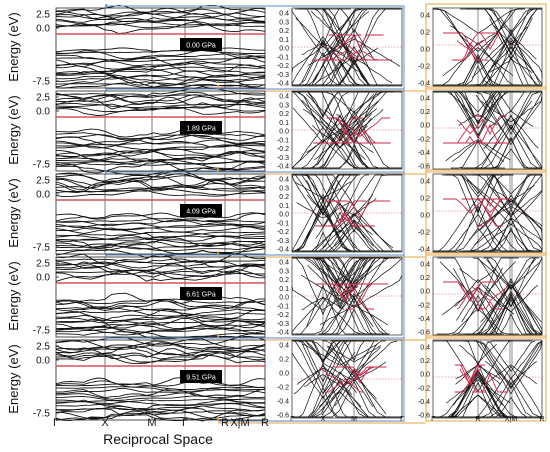 Image resolution: width=550 pixels, height=452 pixels. Describe the element at coordinates (292, 419) in the screenshot. I see `zoom-a-k-label: Γ` at that location.